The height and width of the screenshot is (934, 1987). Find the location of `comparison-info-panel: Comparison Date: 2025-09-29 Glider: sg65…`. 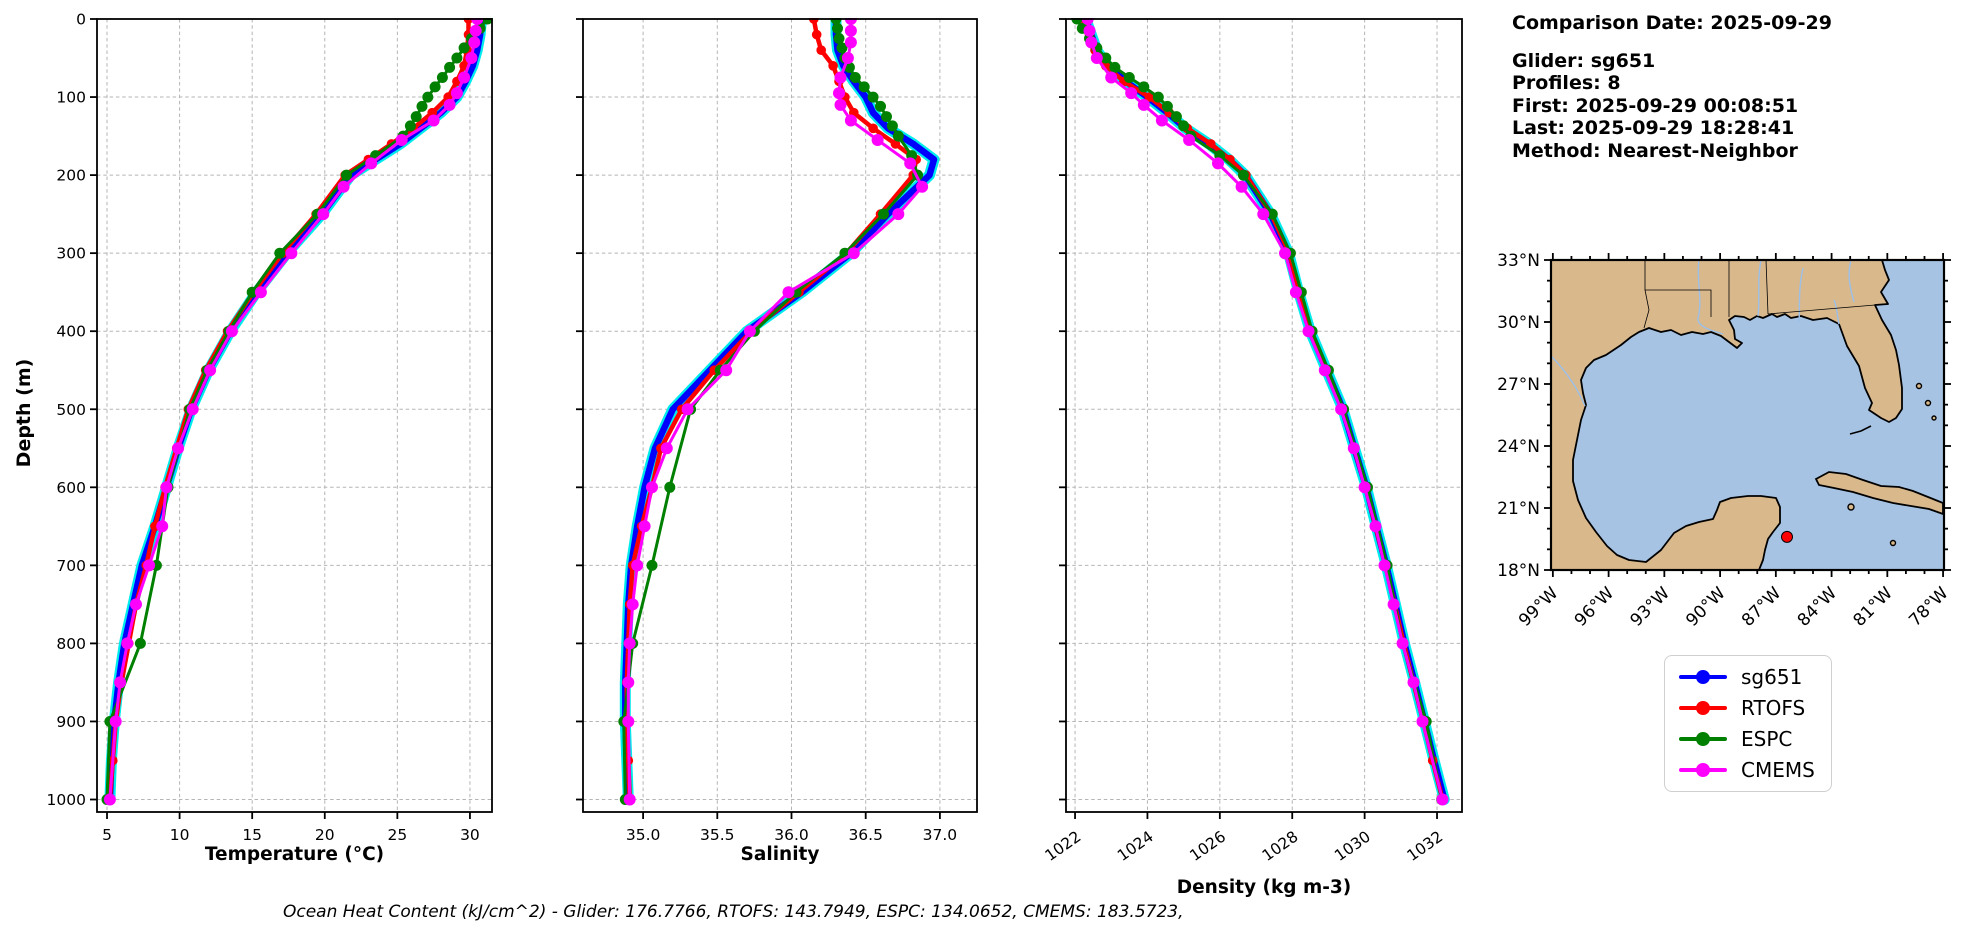

comparison-info-panel: Comparison Date: 2025-09-29 Glider: sg65… is located at coordinates (1672, 87).